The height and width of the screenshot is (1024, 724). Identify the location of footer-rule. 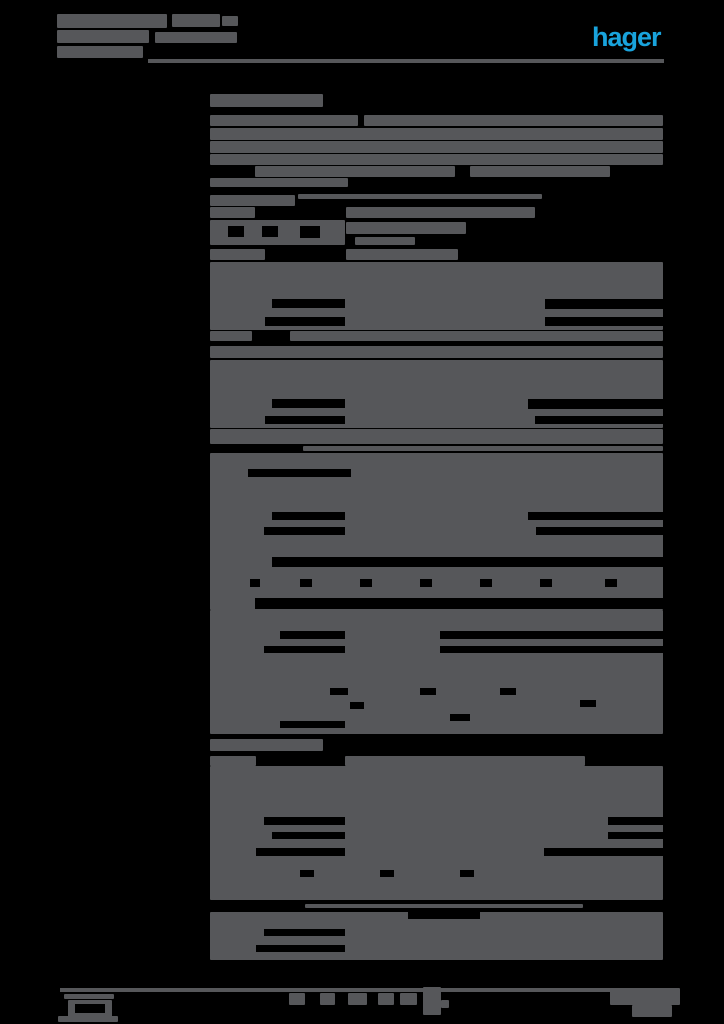
(362, 990).